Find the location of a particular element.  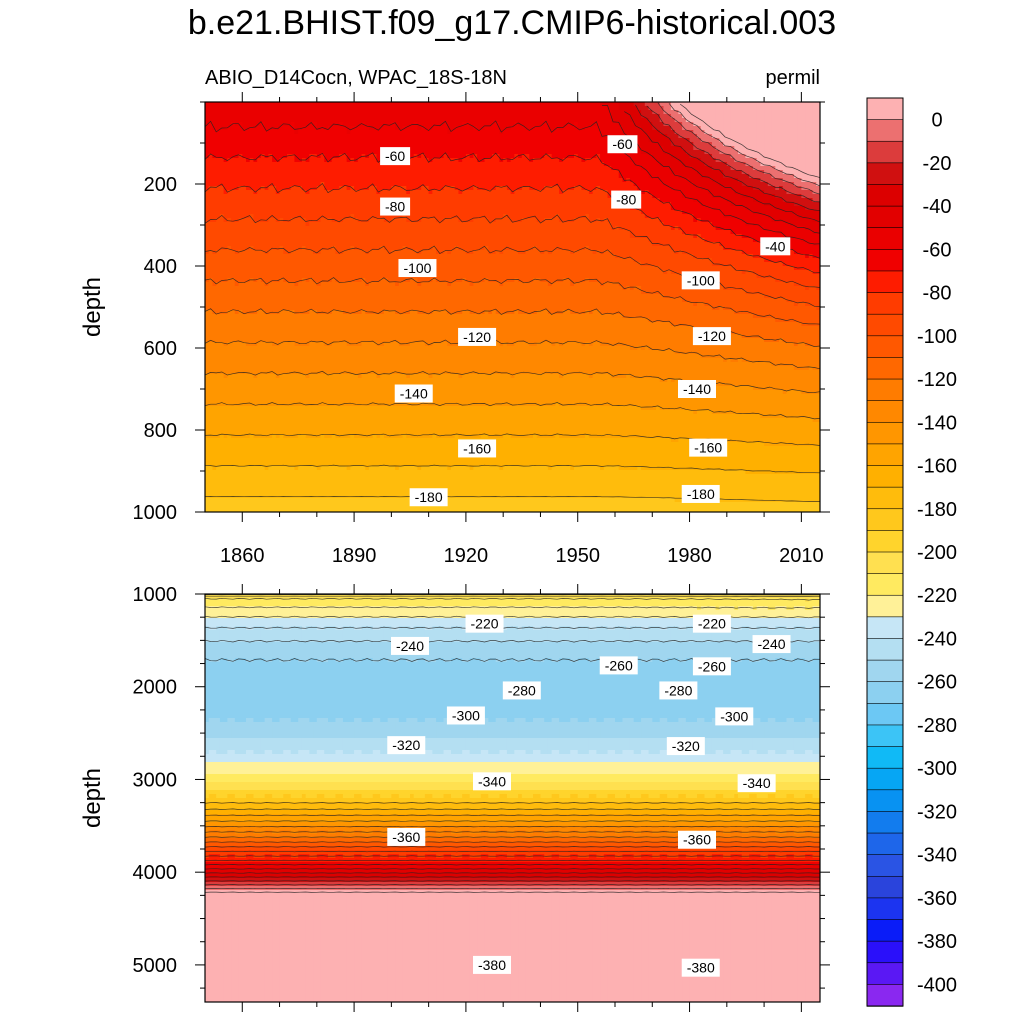

colorbar-tick-label: -180 is located at coordinates (937, 510).